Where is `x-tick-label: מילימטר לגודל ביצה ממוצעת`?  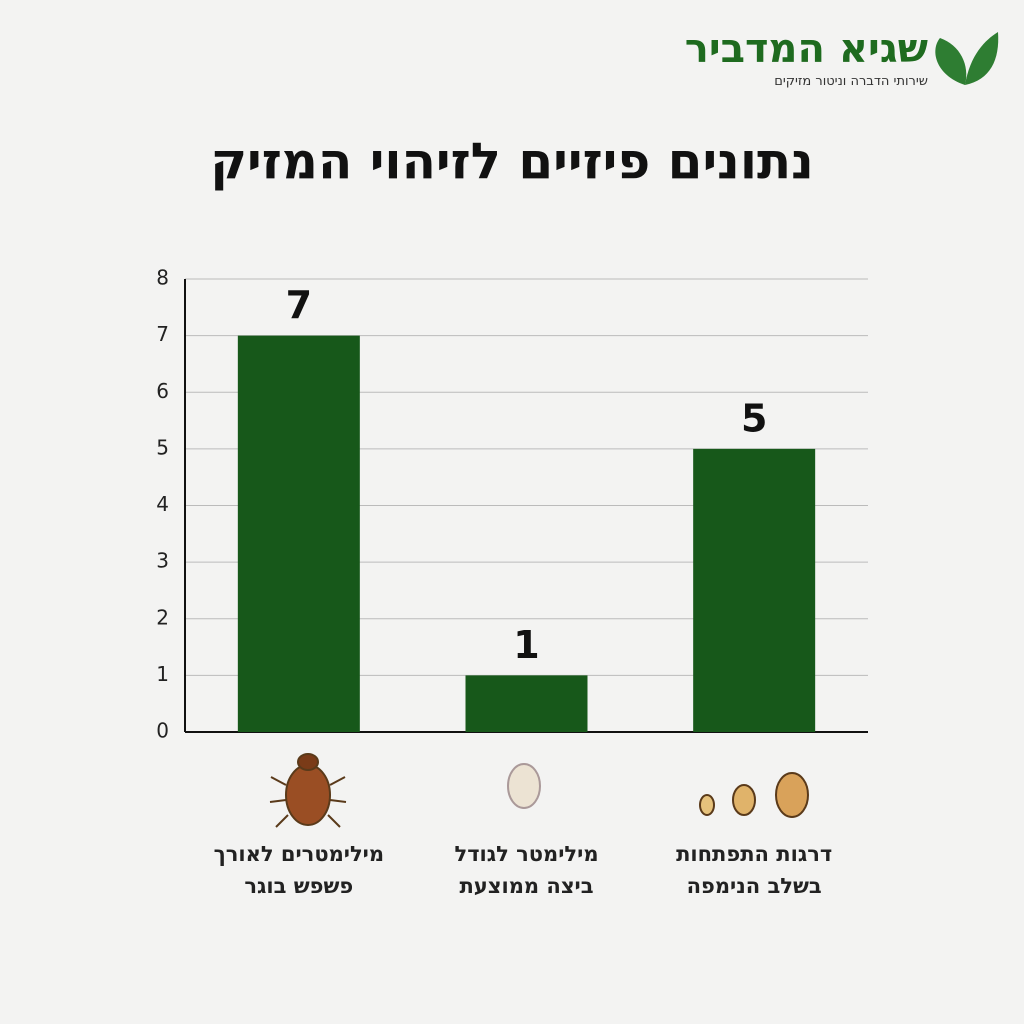 x-tick-label: מילימטר לגודל ביצה ממוצעת is located at coordinates (526, 870).